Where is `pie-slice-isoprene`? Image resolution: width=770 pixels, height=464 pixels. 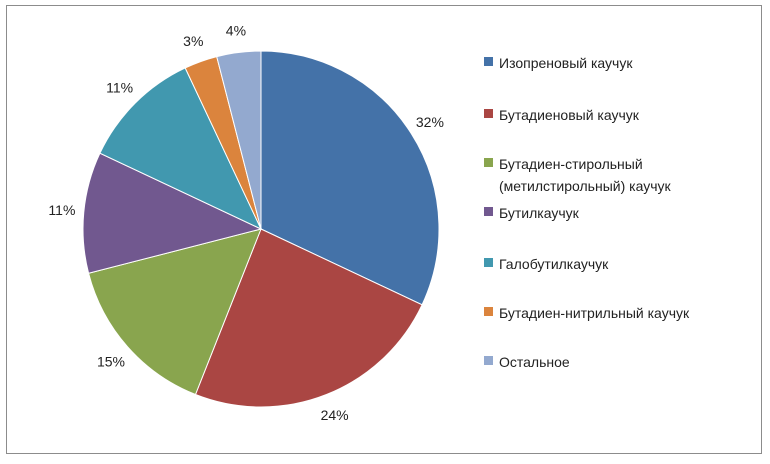
pie-slice-isoprene is located at coordinates (350, 178).